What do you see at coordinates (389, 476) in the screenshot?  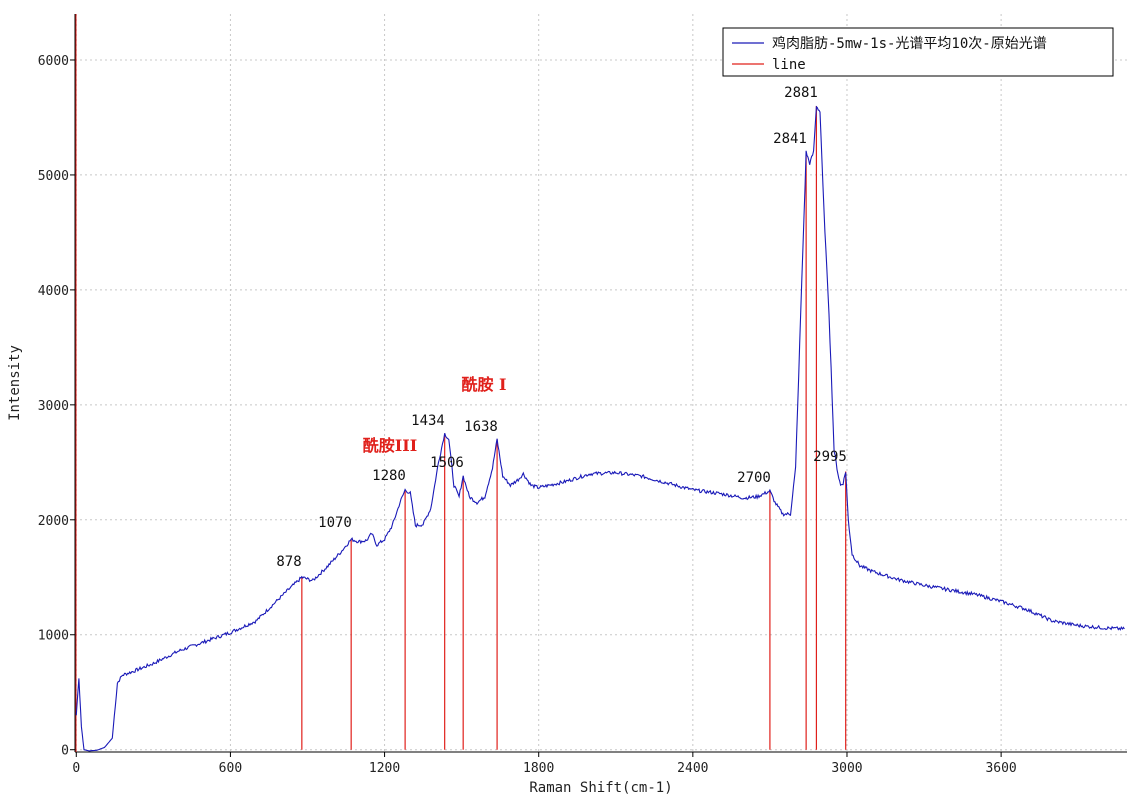 I see `peak-label-1280: 1280` at bounding box center [389, 476].